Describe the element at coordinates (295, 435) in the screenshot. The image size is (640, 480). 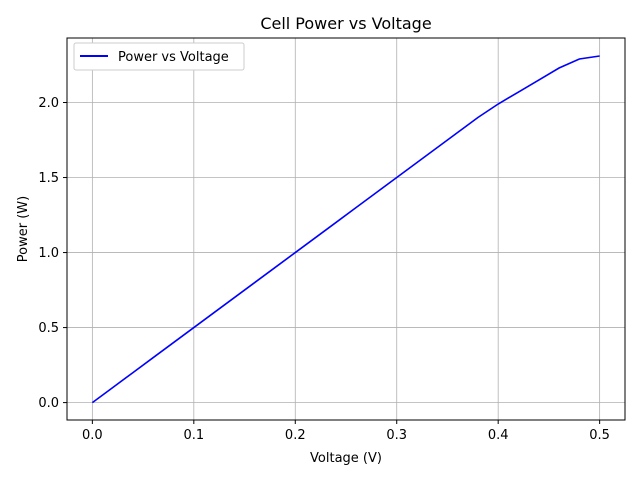
I see `x-tick-label: 0.2` at that location.